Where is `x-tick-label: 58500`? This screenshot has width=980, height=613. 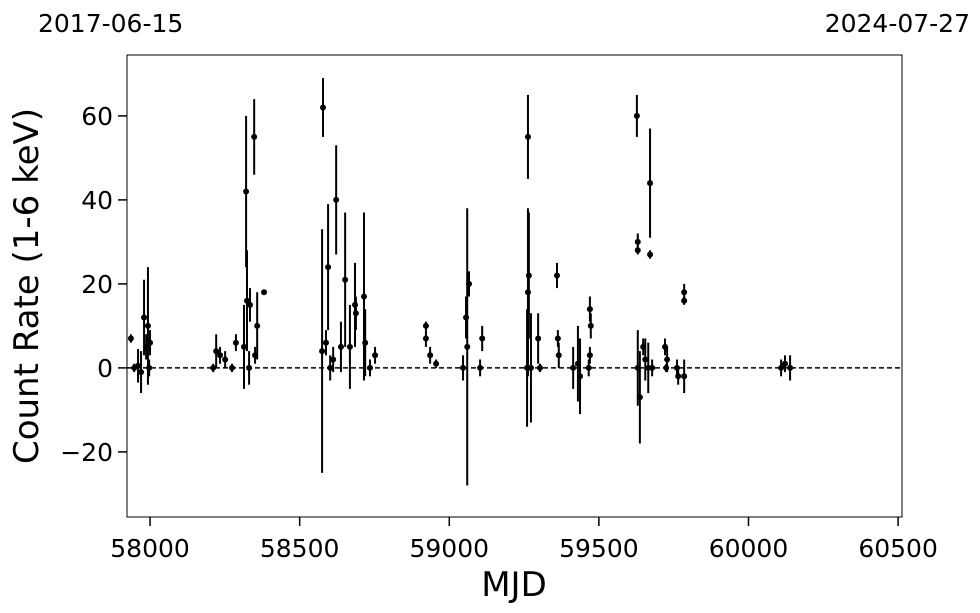 x-tick-label: 58500 is located at coordinates (300, 548).